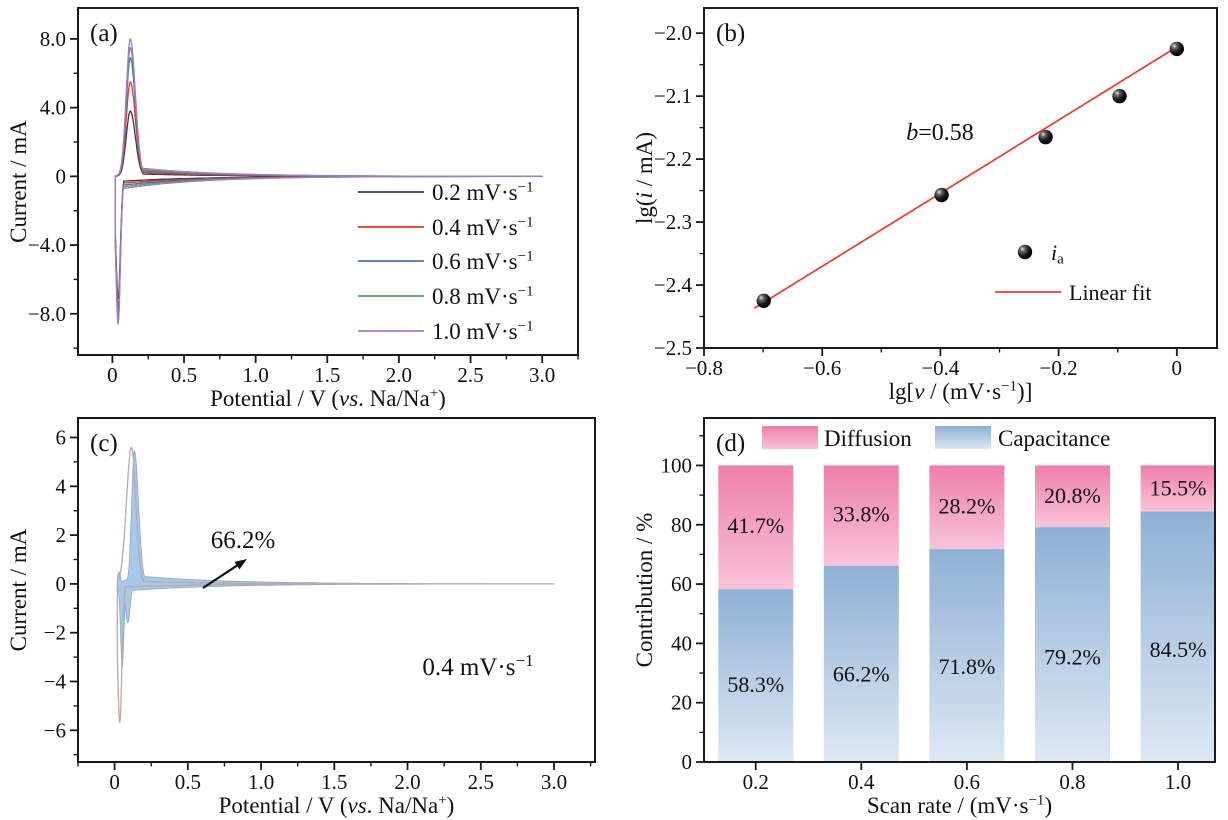 The image size is (1228, 820). What do you see at coordinates (790, 437) in the screenshot?
I see `legend-swatch-diffusion` at bounding box center [790, 437].